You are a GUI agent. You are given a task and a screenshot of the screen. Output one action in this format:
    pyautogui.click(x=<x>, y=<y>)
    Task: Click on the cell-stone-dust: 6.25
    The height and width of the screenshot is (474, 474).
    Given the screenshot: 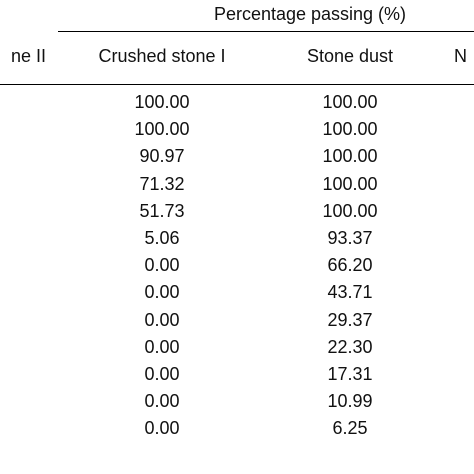 What is the action you would take?
    pyautogui.click(x=350, y=428)
    